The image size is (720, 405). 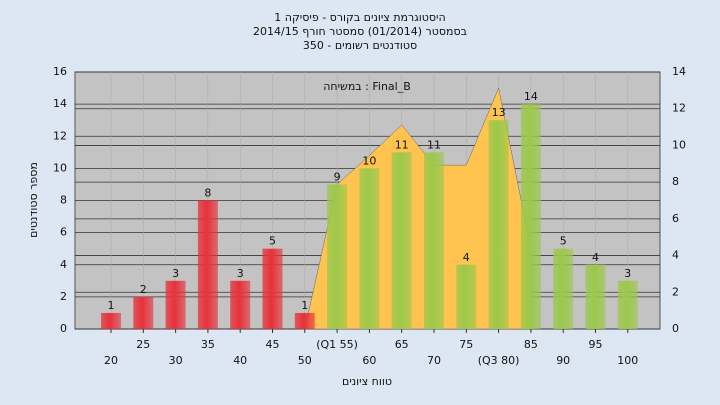 What do you see at coordinates (63, 200) in the screenshot?
I see `y-tick-label: 8` at bounding box center [63, 200].